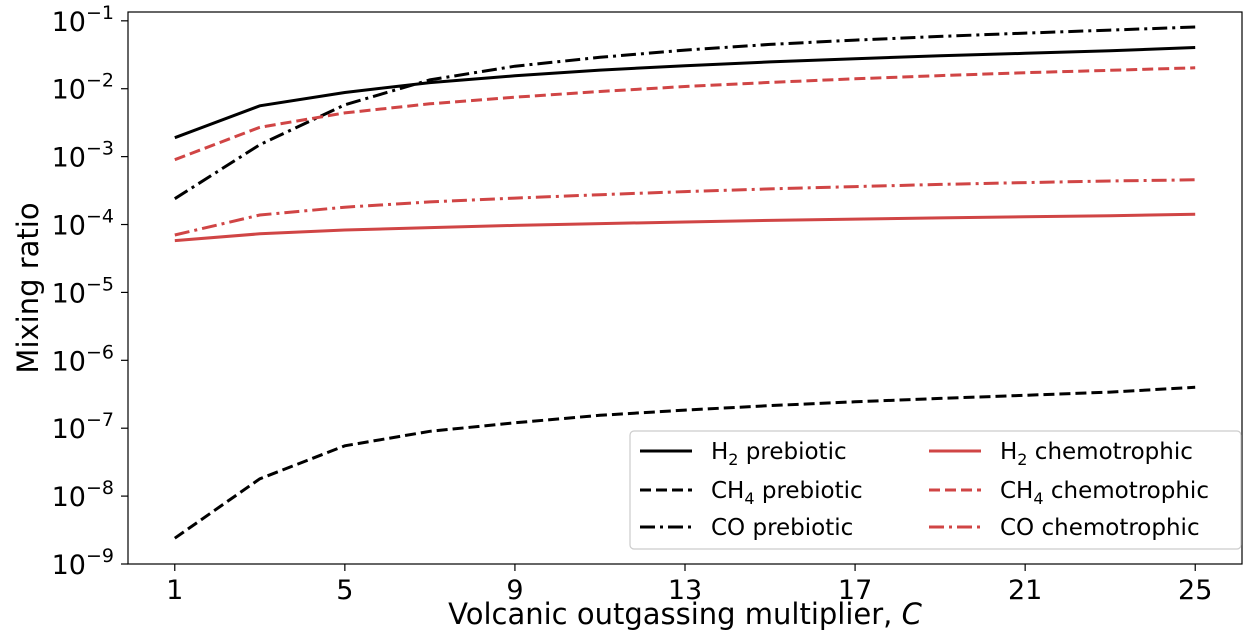  What do you see at coordinates (855, 590) in the screenshot?
I see `x-tick-label: 17` at bounding box center [855, 590].